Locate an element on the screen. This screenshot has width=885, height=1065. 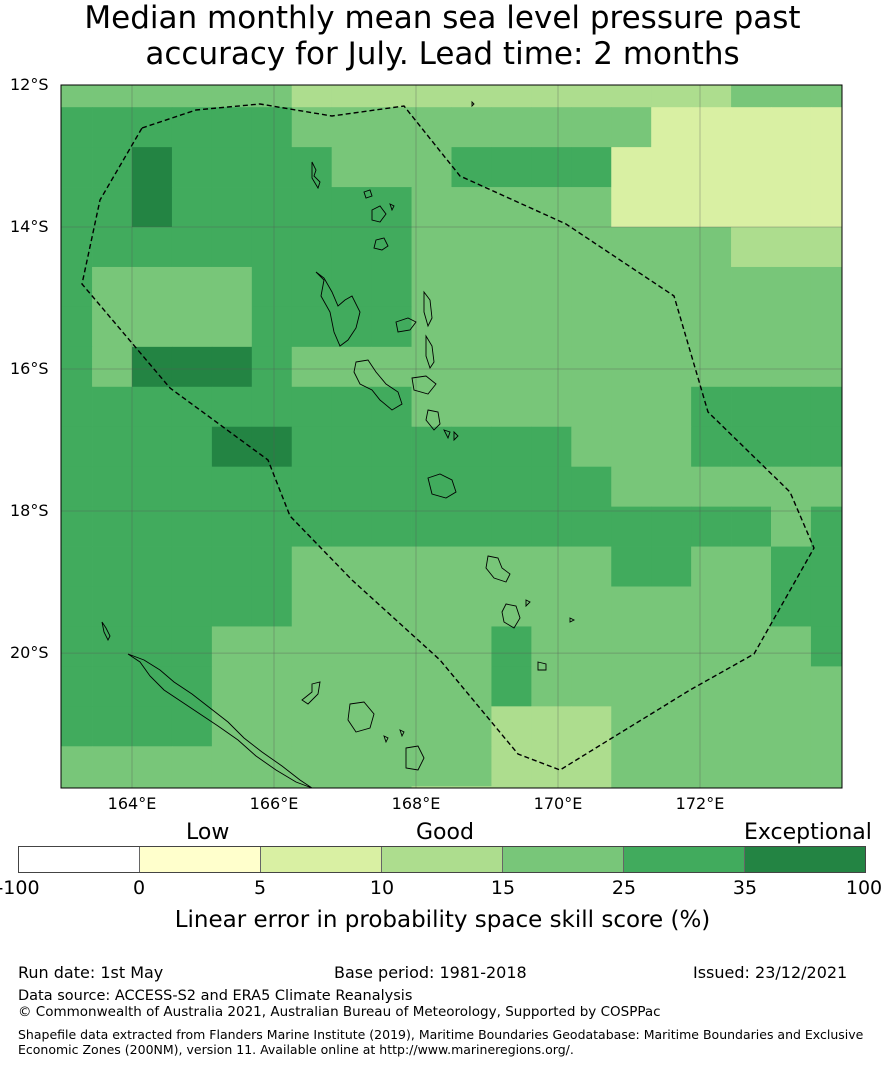
island-pentecost is located at coordinates (428, 309).